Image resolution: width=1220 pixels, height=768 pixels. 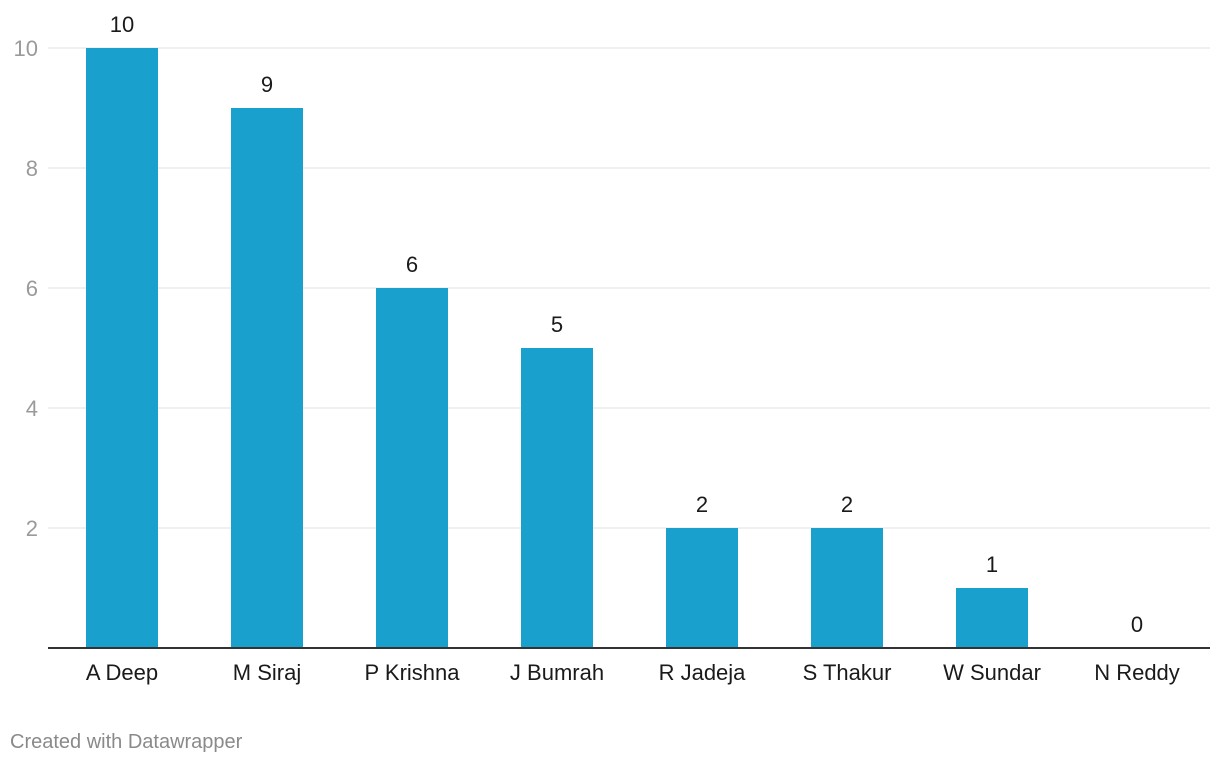 What do you see at coordinates (702, 588) in the screenshot?
I see `bar-r-jadeja` at bounding box center [702, 588].